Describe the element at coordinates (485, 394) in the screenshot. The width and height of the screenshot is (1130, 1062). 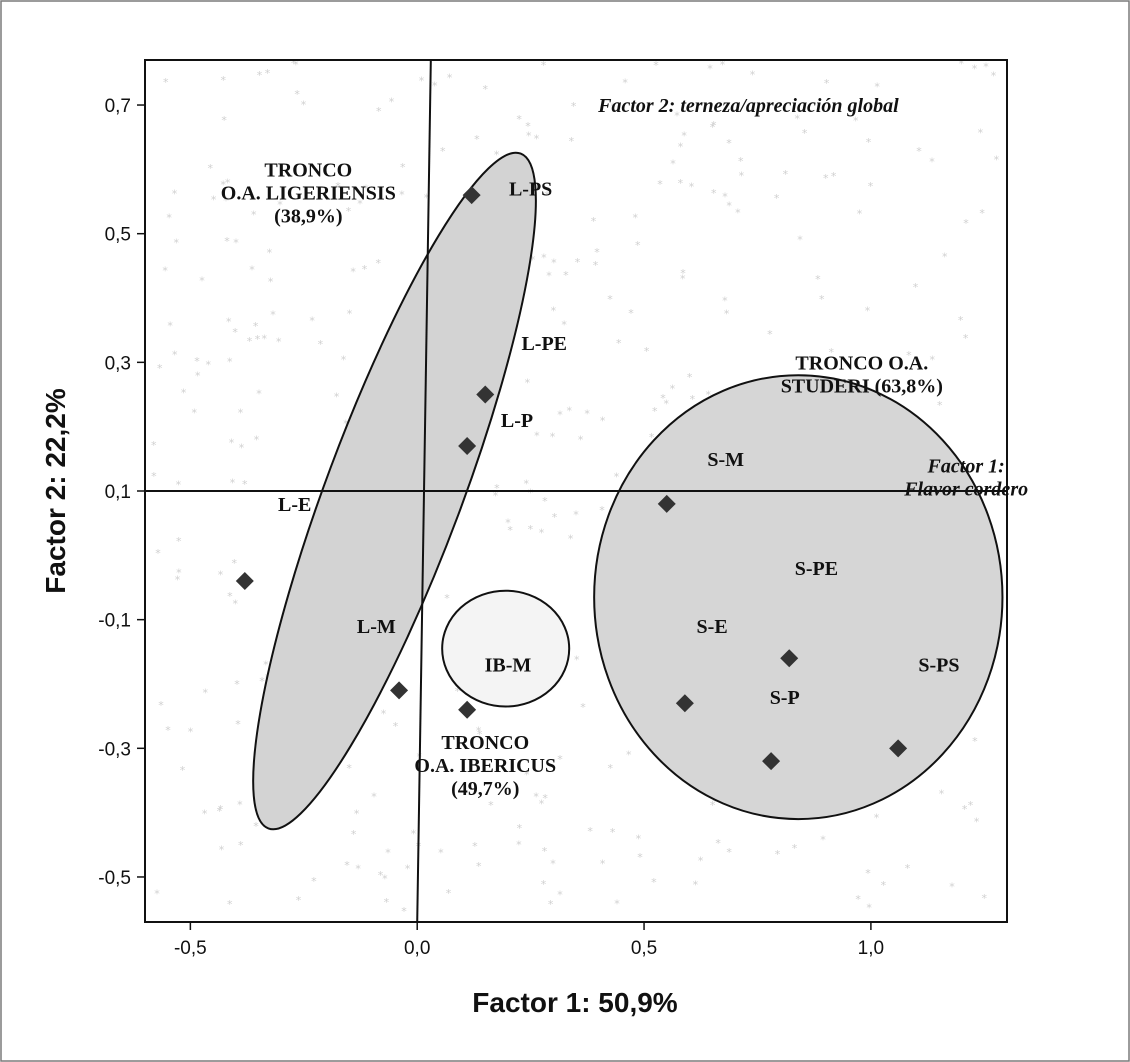
I see `point-l-pe` at that location.